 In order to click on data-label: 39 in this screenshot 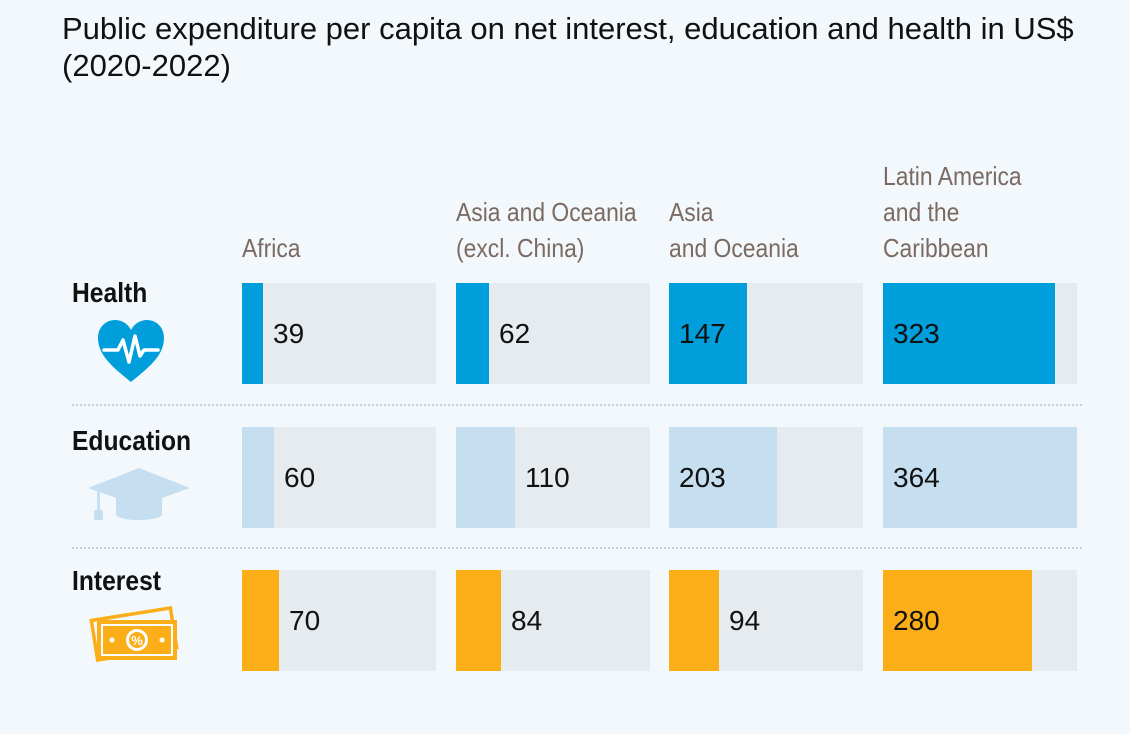, I will do `click(289, 333)`.